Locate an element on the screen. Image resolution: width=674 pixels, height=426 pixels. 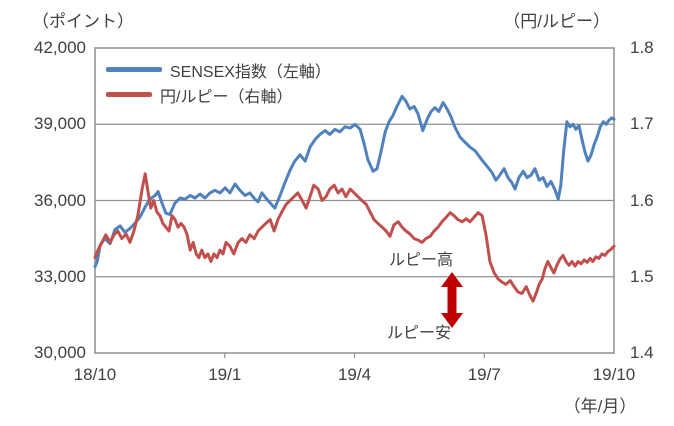
y-axis-right-tick-label: 1.8 is located at coordinates (642, 47).